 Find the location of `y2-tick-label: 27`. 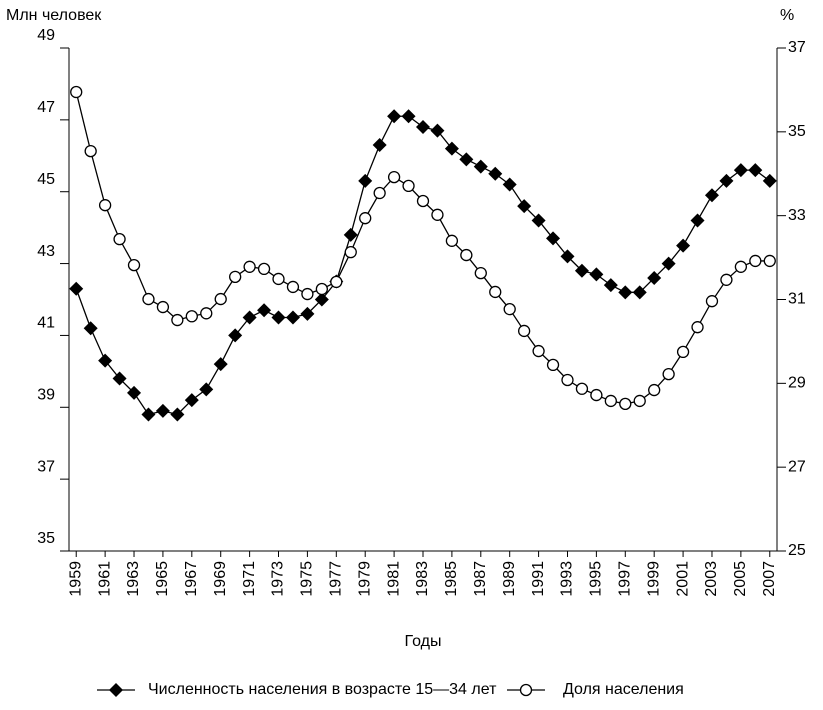

y2-tick-label: 27 is located at coordinates (797, 466).